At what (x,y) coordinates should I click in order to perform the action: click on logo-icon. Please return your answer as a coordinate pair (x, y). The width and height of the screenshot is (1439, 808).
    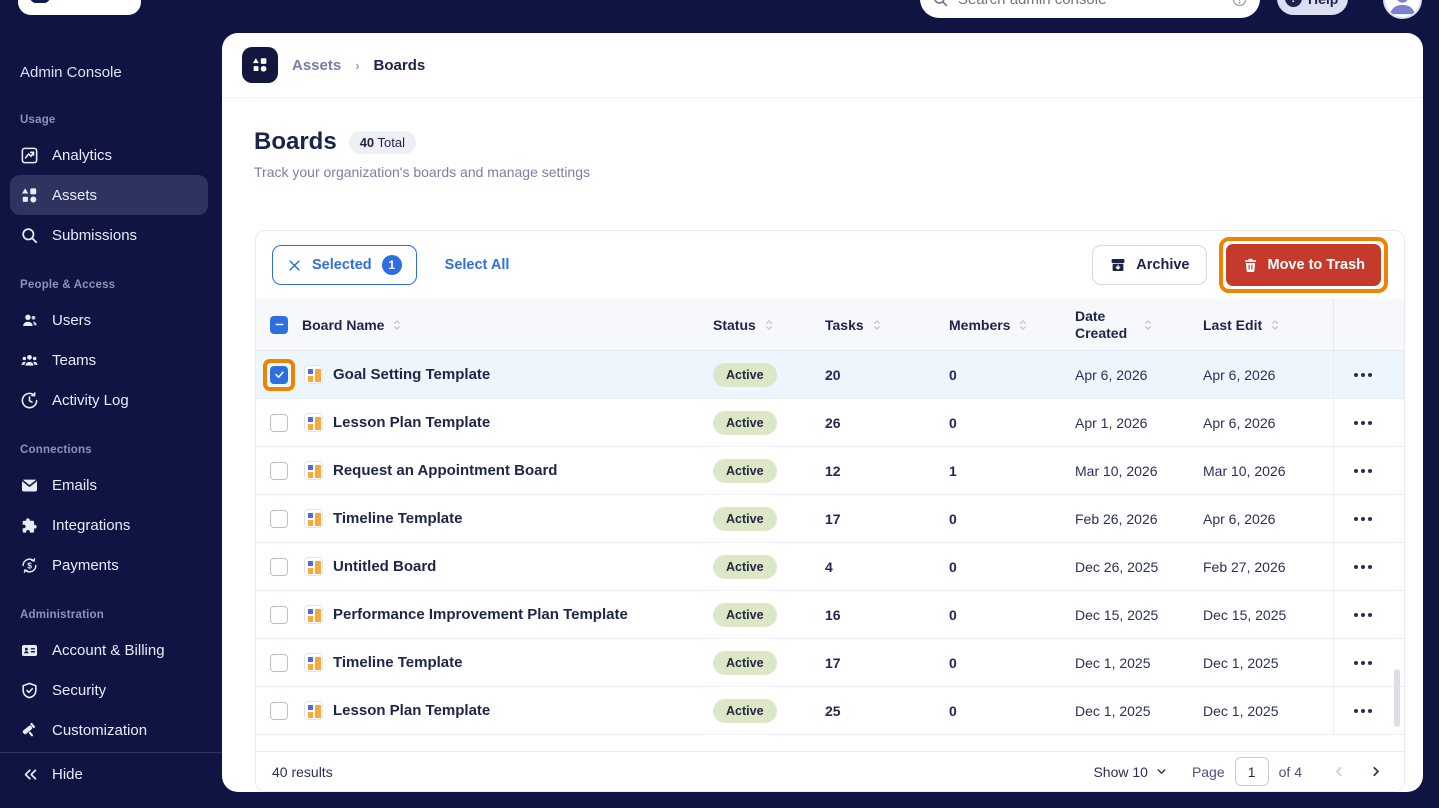
    Looking at the image, I should click on (40, 1).